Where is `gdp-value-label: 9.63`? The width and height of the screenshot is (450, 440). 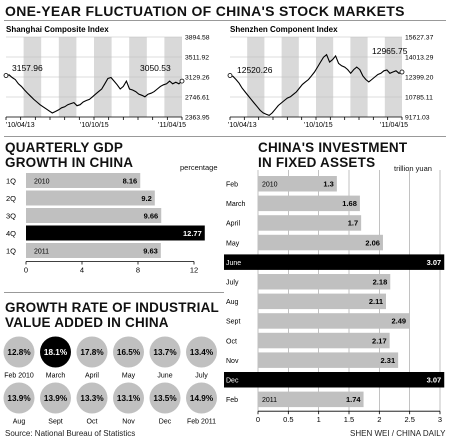
gdp-value-label: 9.63 is located at coordinates (150, 251).